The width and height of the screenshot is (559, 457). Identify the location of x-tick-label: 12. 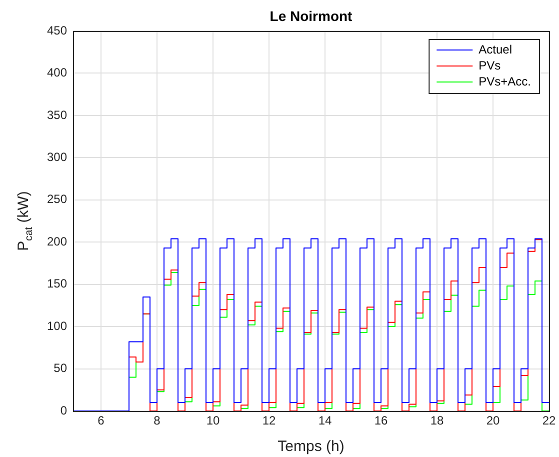
(269, 421).